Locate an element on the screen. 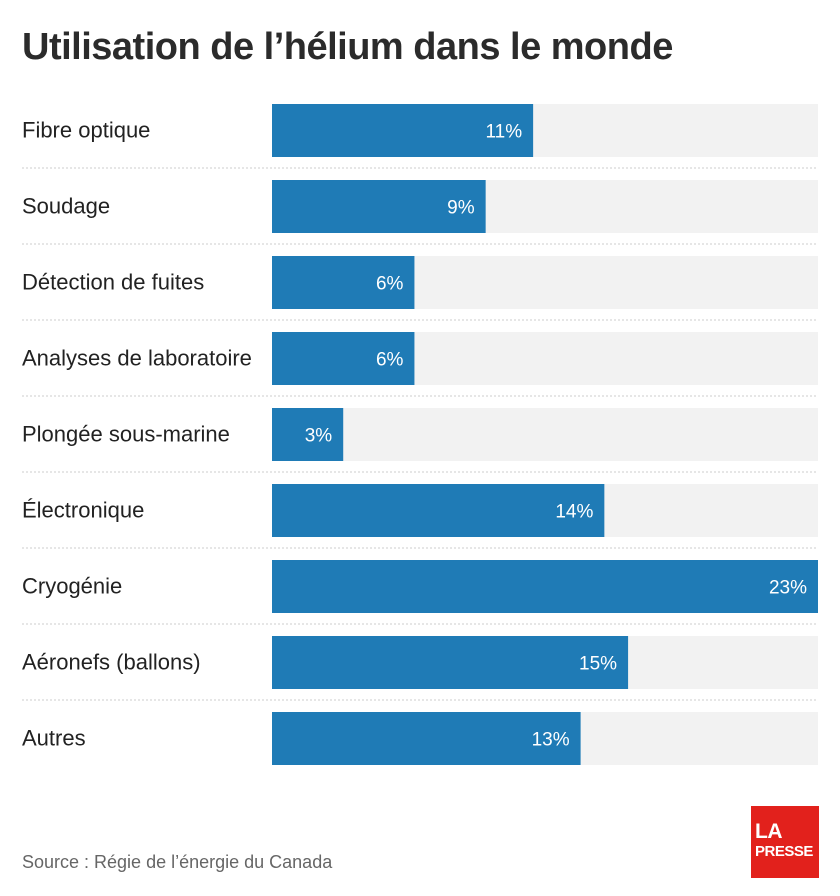 Image resolution: width=840 pixels, height=896 pixels. value-label: 14% is located at coordinates (574, 512).